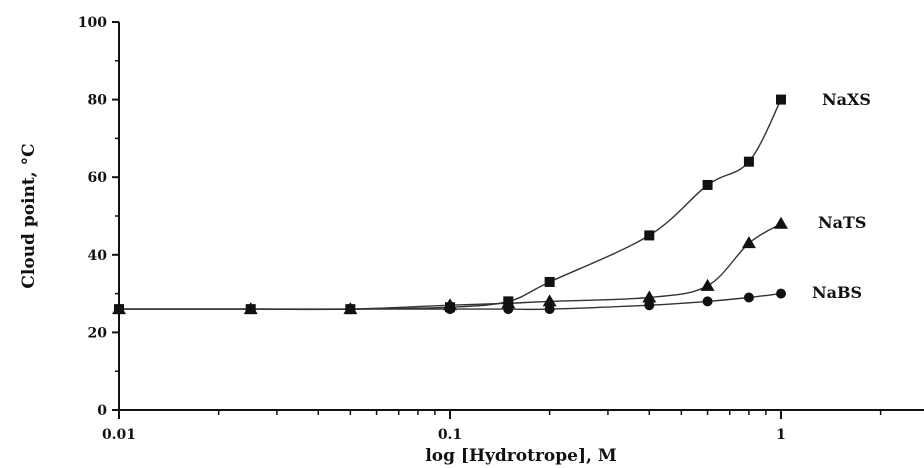  What do you see at coordinates (29, 215) in the screenshot?
I see `y-axis-title: Cloud point, °C` at bounding box center [29, 215].